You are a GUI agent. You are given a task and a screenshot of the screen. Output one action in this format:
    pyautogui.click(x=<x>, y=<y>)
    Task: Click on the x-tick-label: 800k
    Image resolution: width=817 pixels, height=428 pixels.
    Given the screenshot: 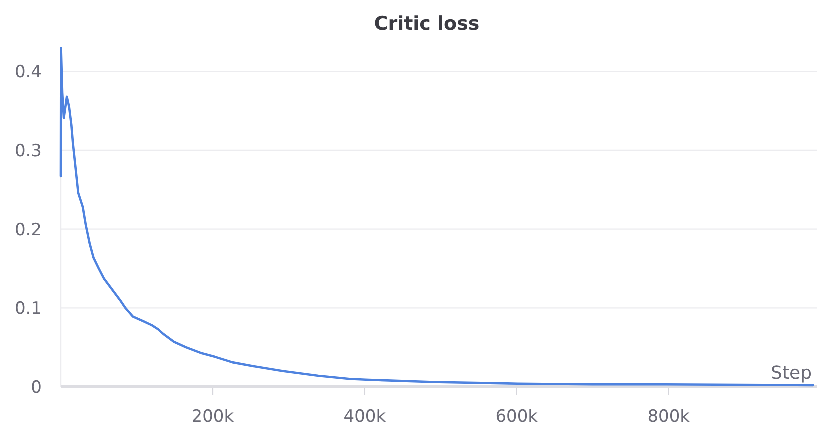 What is the action you would take?
    pyautogui.click(x=669, y=417)
    